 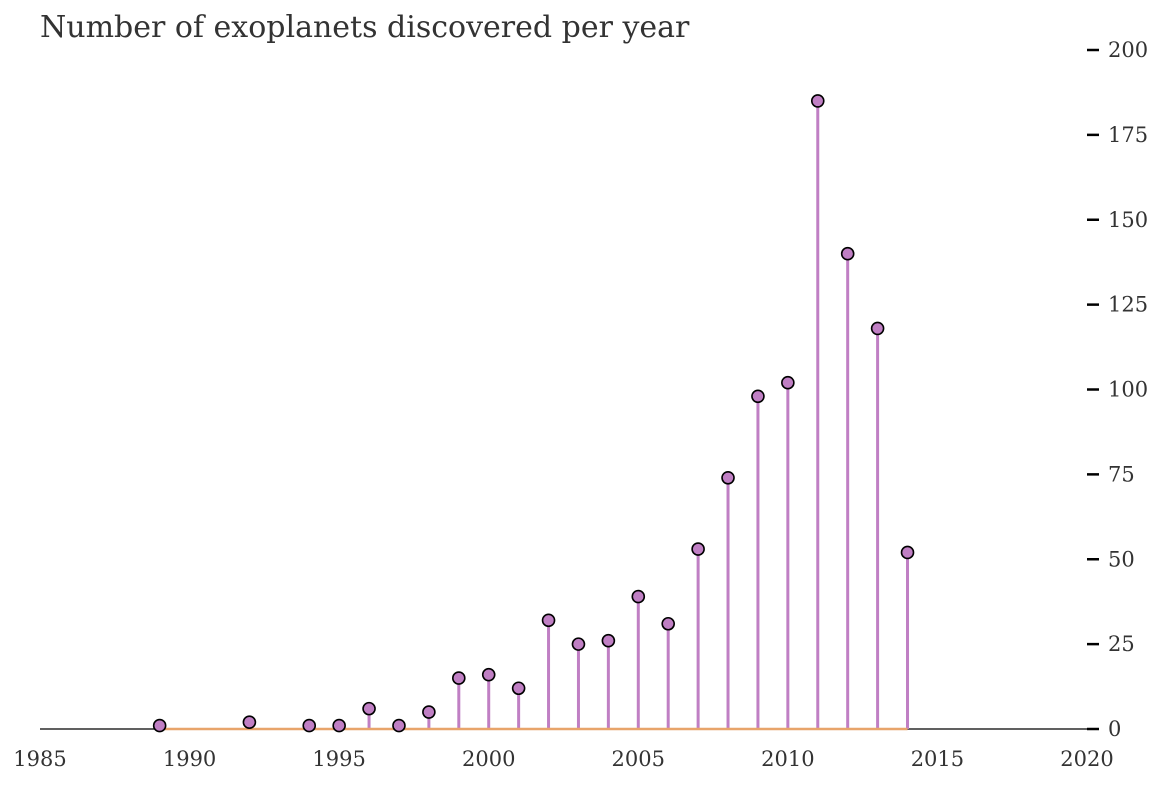 What do you see at coordinates (1121, 559) in the screenshot?
I see `y-tick-label: 50` at bounding box center [1121, 559].